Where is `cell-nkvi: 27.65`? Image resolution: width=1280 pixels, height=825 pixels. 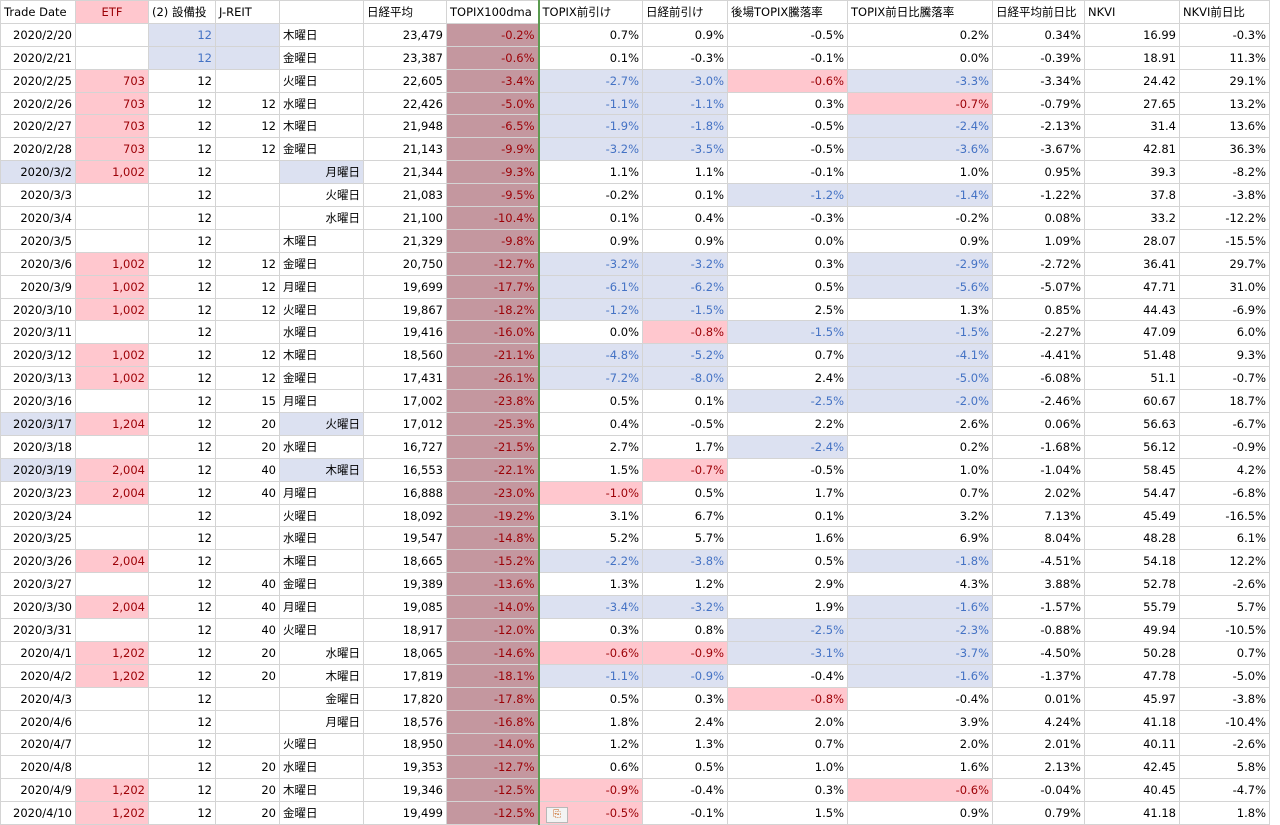
cell-nkvi: 27.65 is located at coordinates (1132, 103).